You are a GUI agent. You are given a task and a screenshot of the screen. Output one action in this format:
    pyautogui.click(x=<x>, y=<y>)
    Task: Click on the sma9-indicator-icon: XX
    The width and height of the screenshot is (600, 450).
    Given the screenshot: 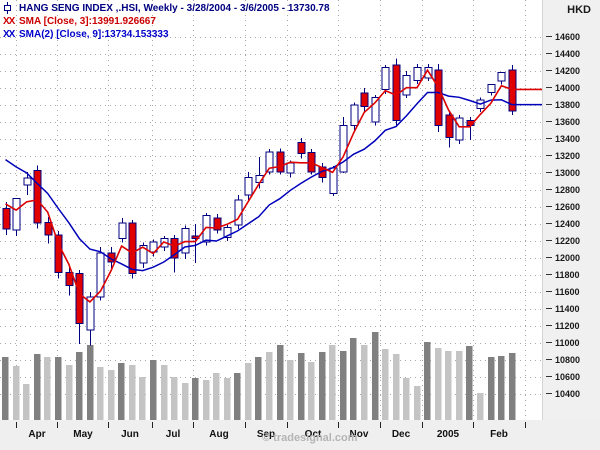 What is the action you would take?
    pyautogui.click(x=9, y=34)
    